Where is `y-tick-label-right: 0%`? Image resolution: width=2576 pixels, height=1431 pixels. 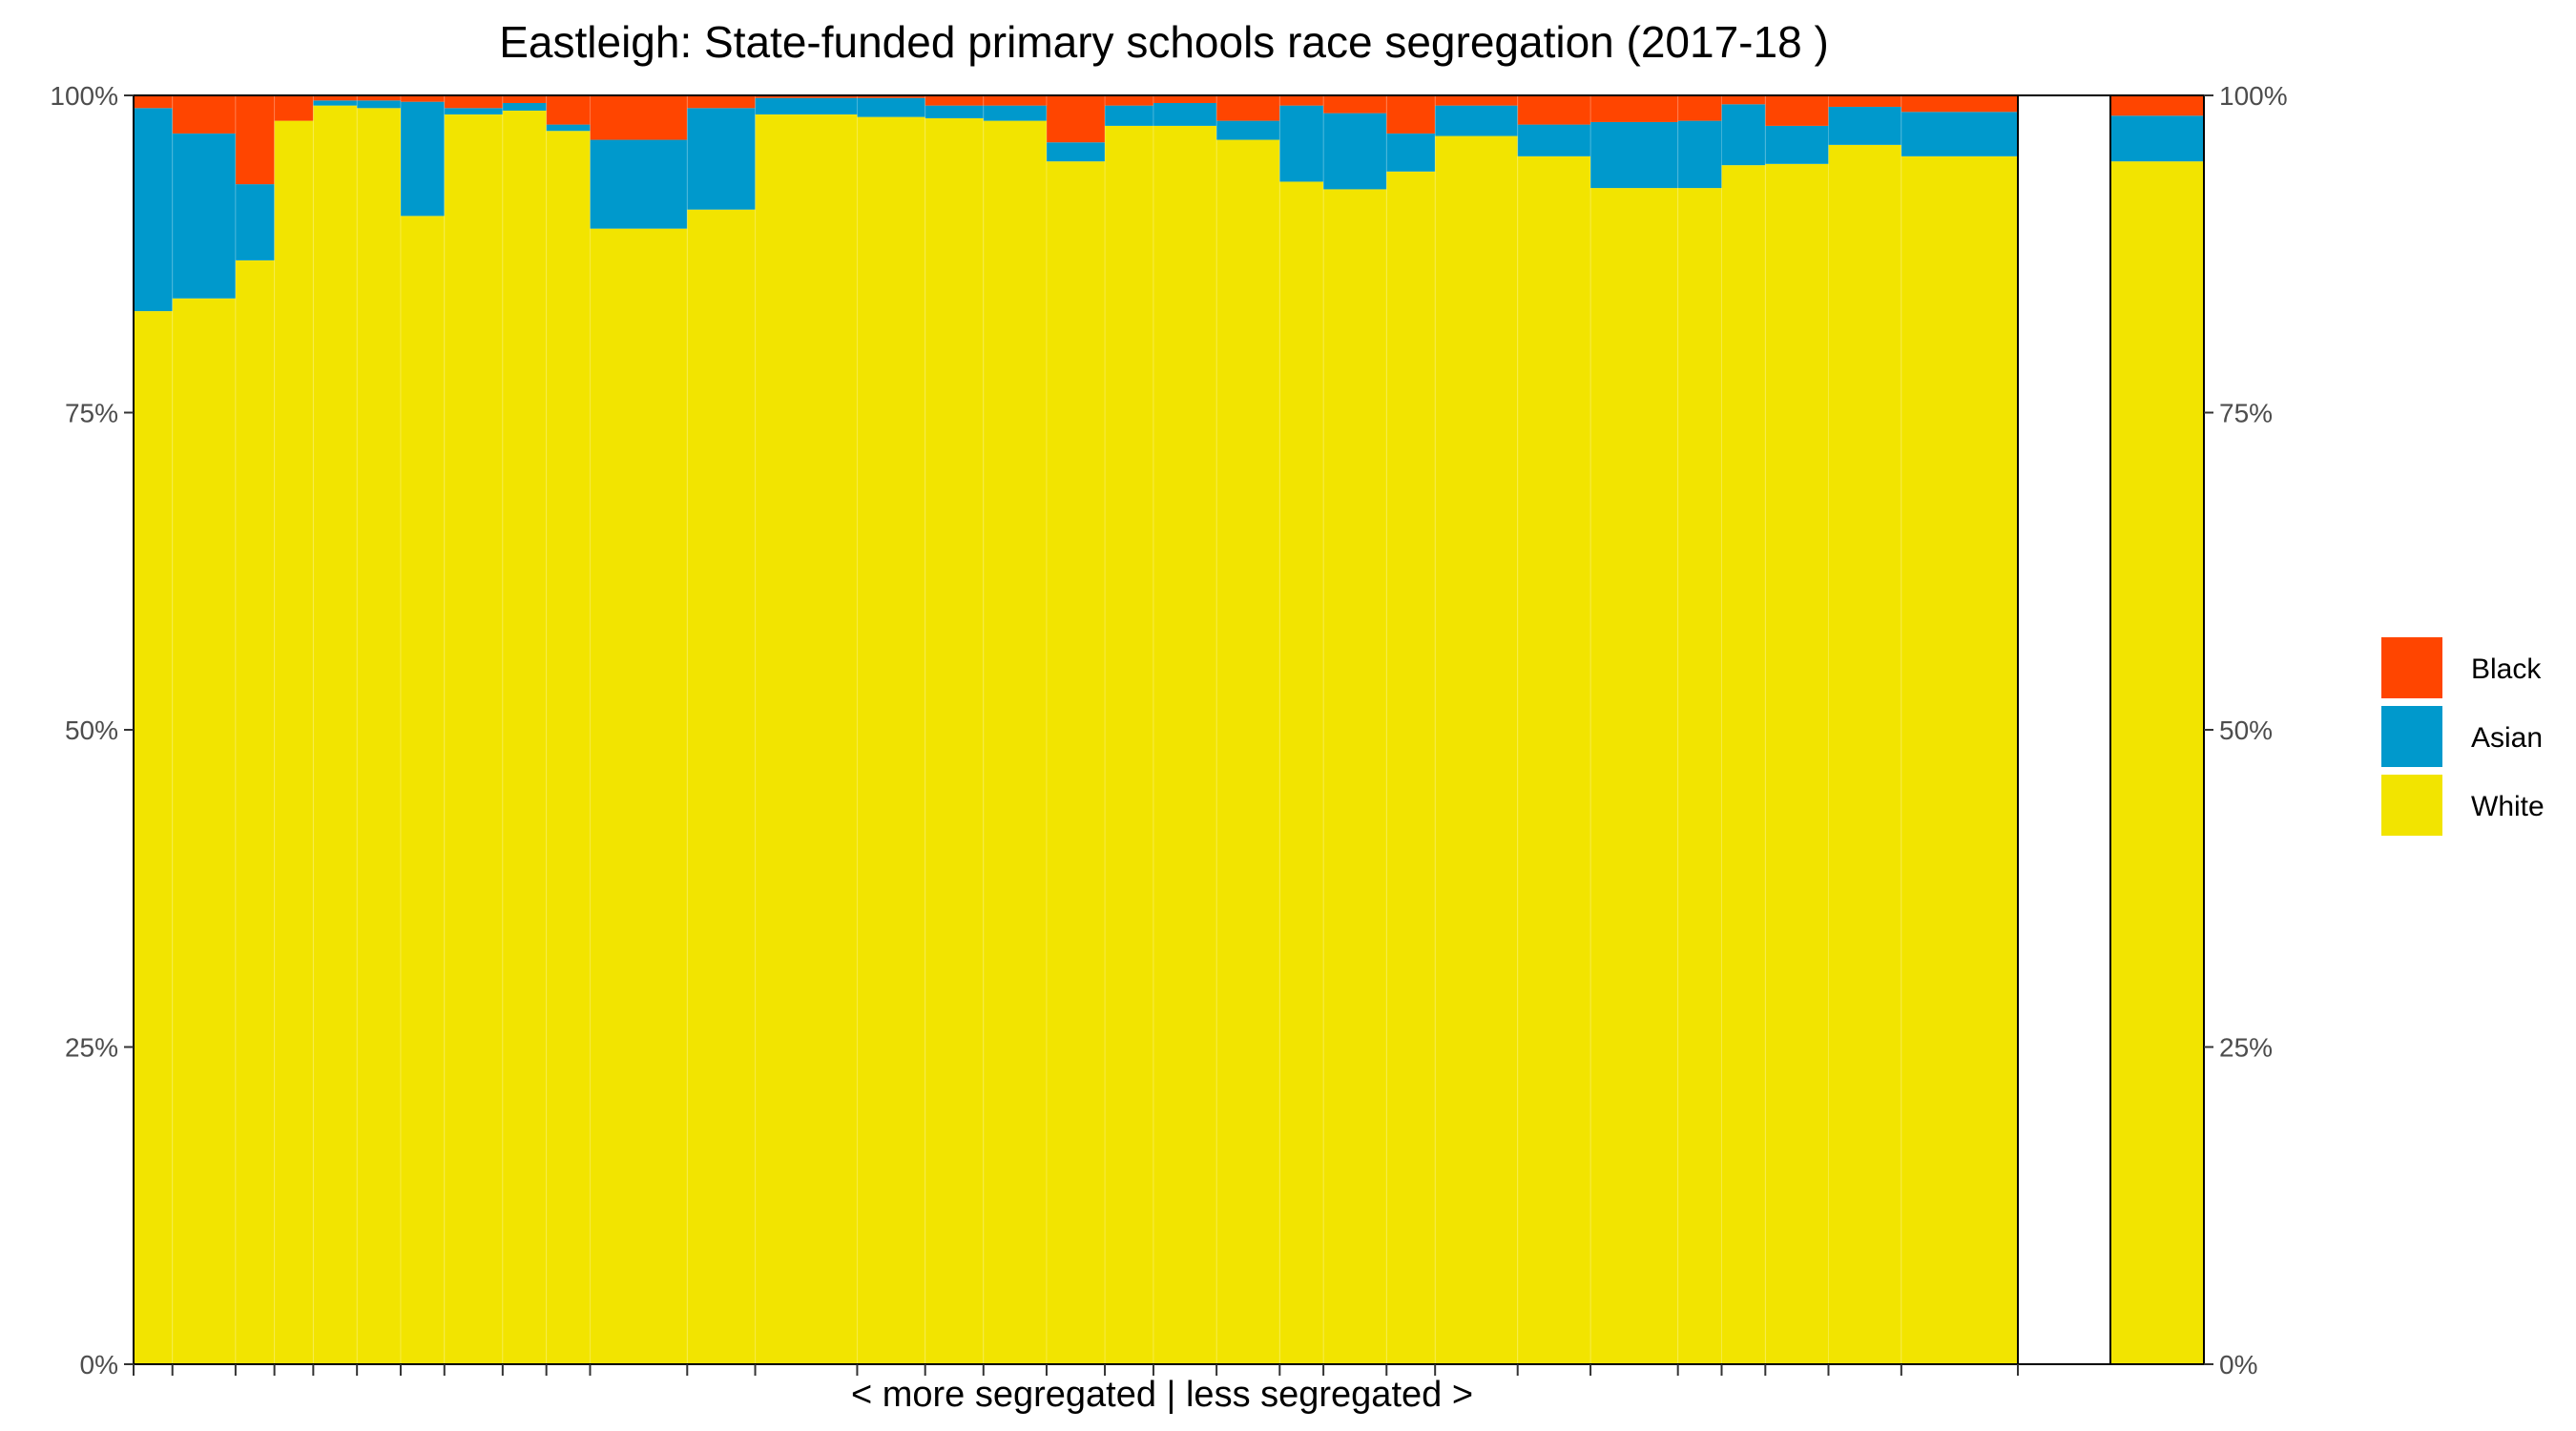 y-tick-label-right: 0% is located at coordinates (2238, 1364).